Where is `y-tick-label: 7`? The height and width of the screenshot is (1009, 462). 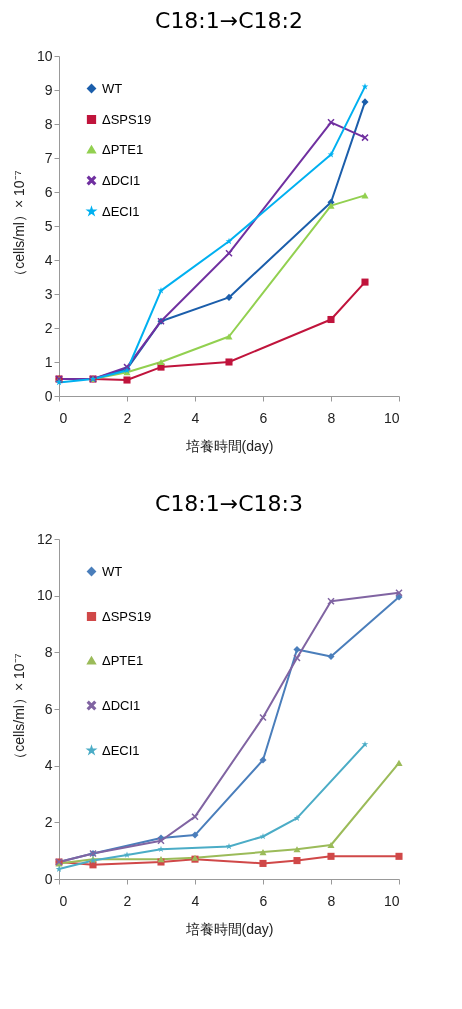 y-tick-label: 7 is located at coordinates (48, 157).